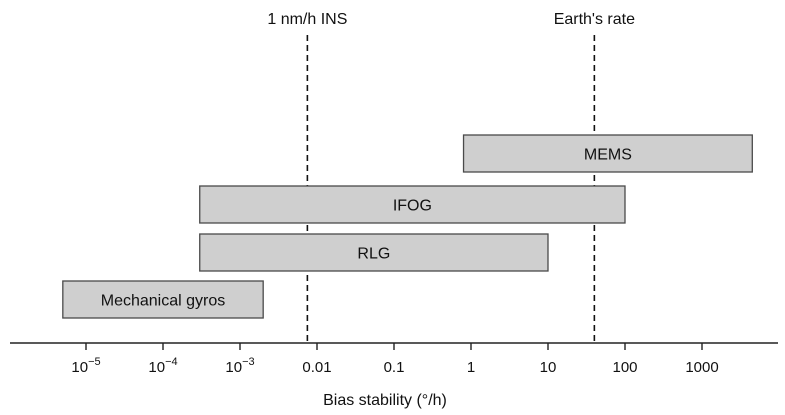  I want to click on bar-mems-rect, so click(607, 153).